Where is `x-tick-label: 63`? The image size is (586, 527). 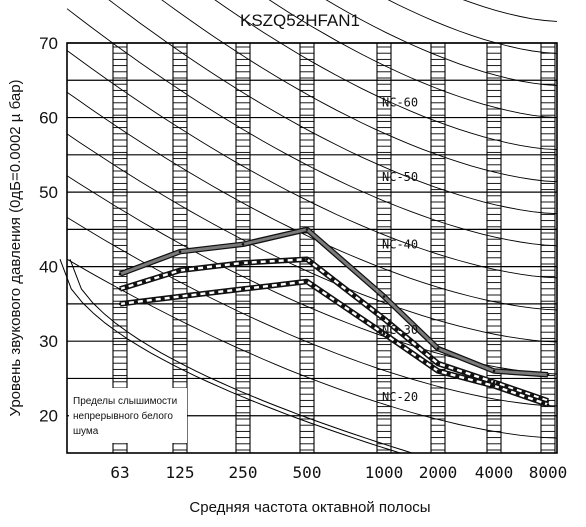 x-tick-label: 63 is located at coordinates (119, 472).